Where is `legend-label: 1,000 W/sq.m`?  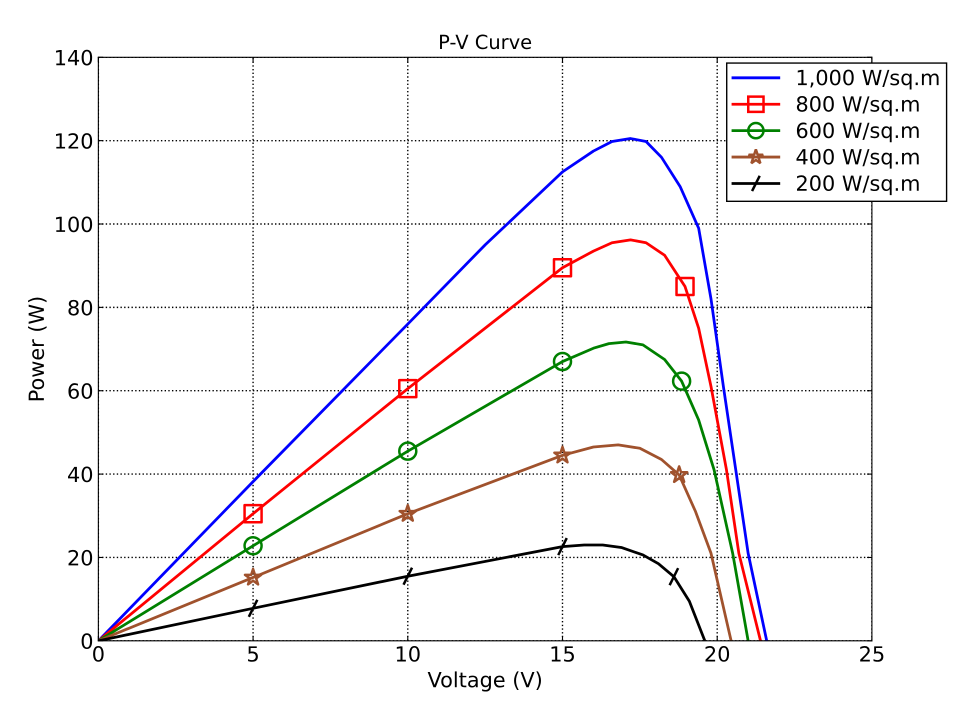
legend-label: 1,000 W/sq.m is located at coordinates (868, 80).